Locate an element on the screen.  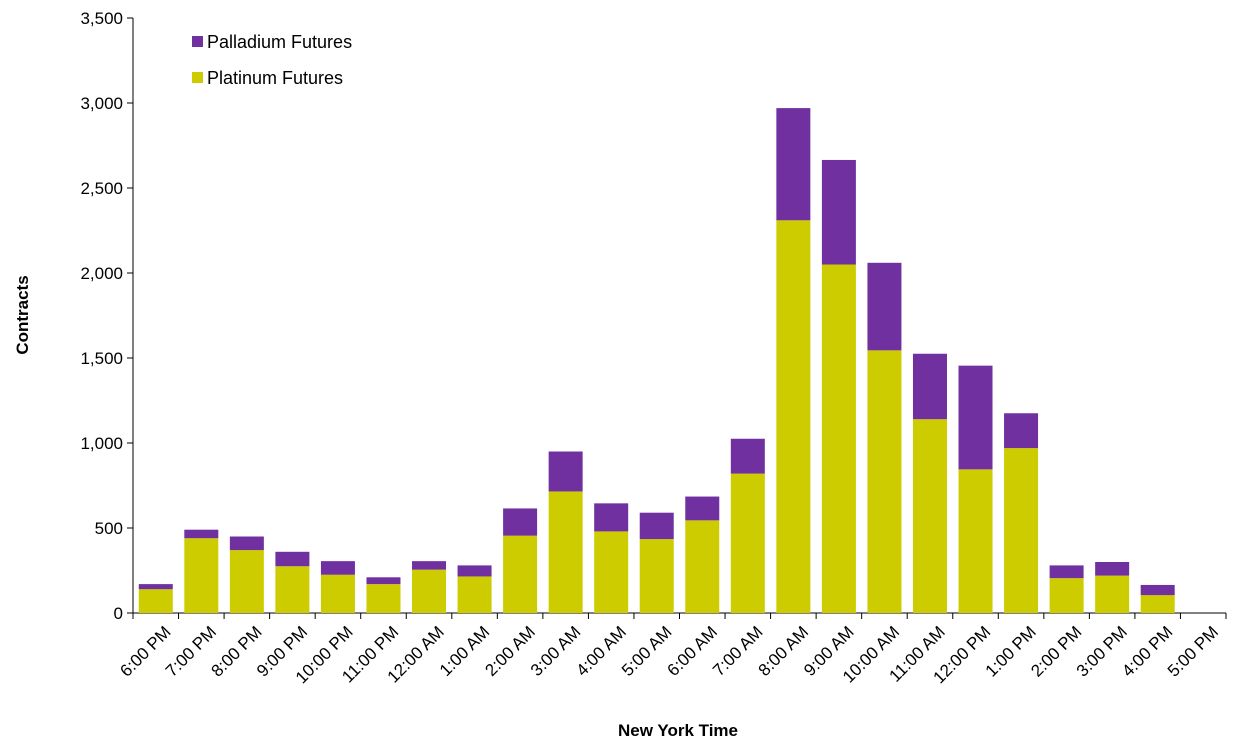
x-tick-label: 5:00 AM is located at coordinates (647, 651).